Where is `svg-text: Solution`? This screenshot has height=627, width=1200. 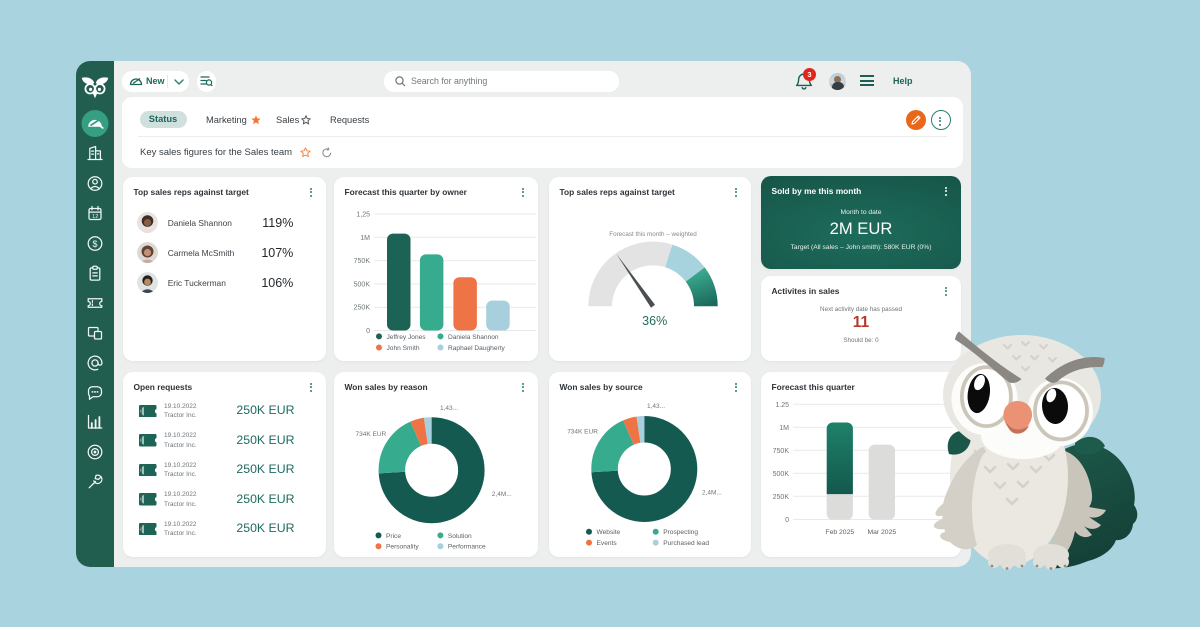
svg-text: Solution is located at coordinates (460, 536).